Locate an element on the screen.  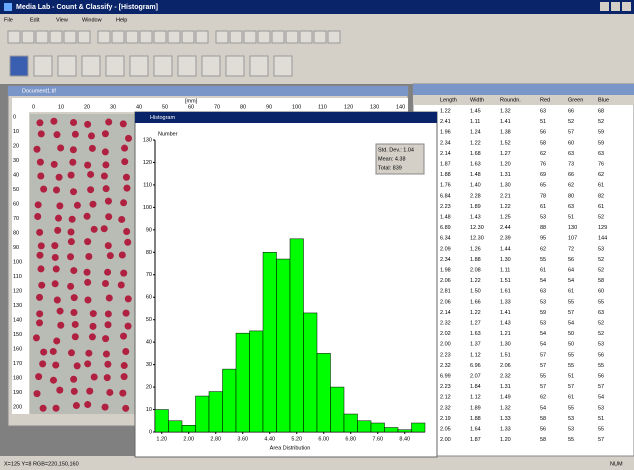
close is located at coordinates (626, 6).